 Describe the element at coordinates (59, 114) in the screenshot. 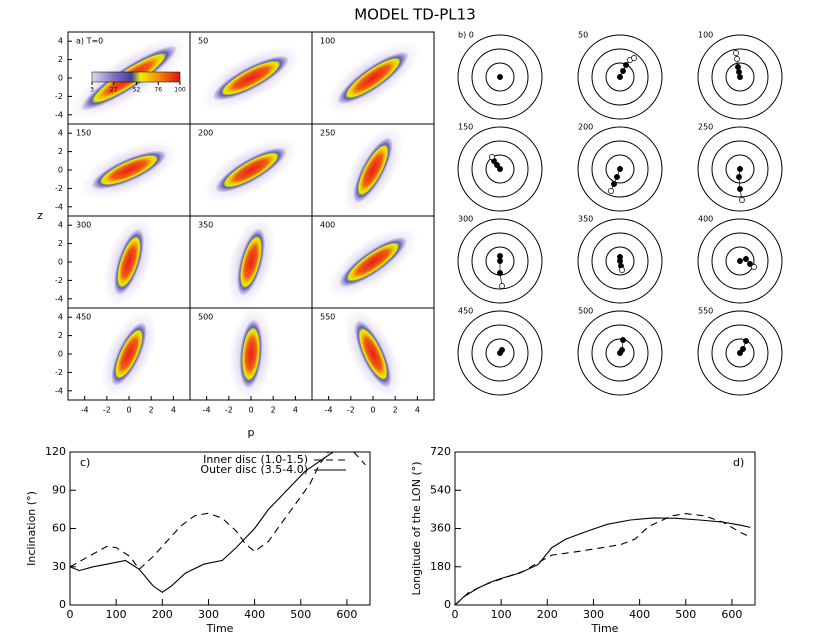

I see `y-tick-label: -4` at that location.